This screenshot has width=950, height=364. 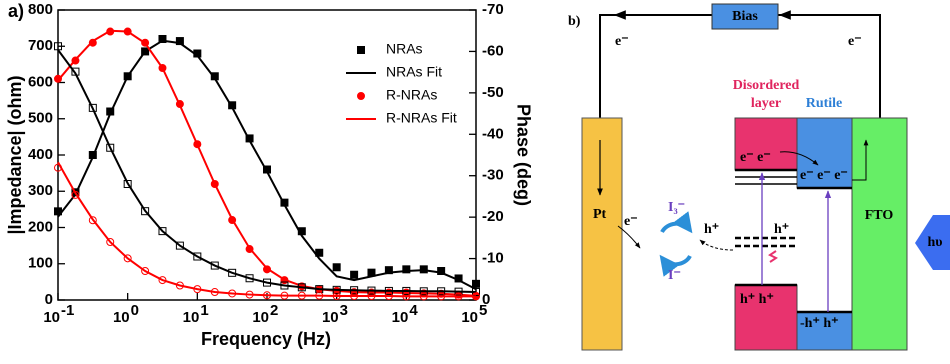 I want to click on y2-tick-label: -30, so click(x=493, y=175).